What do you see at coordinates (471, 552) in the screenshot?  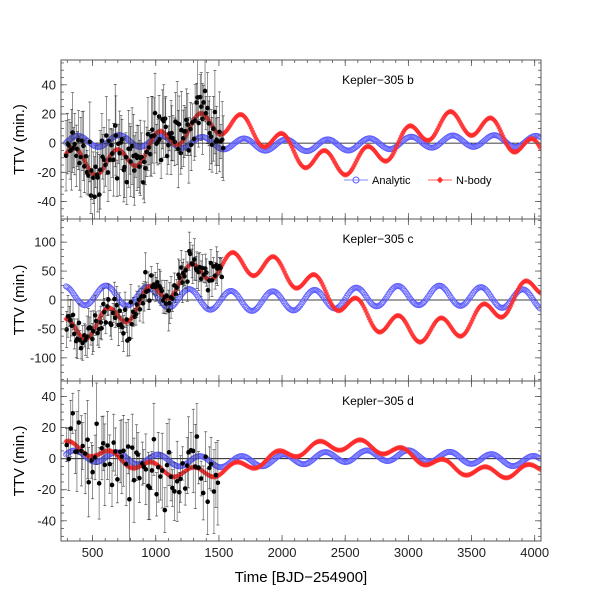 I see `x-tick-label: 3500` at bounding box center [471, 552].